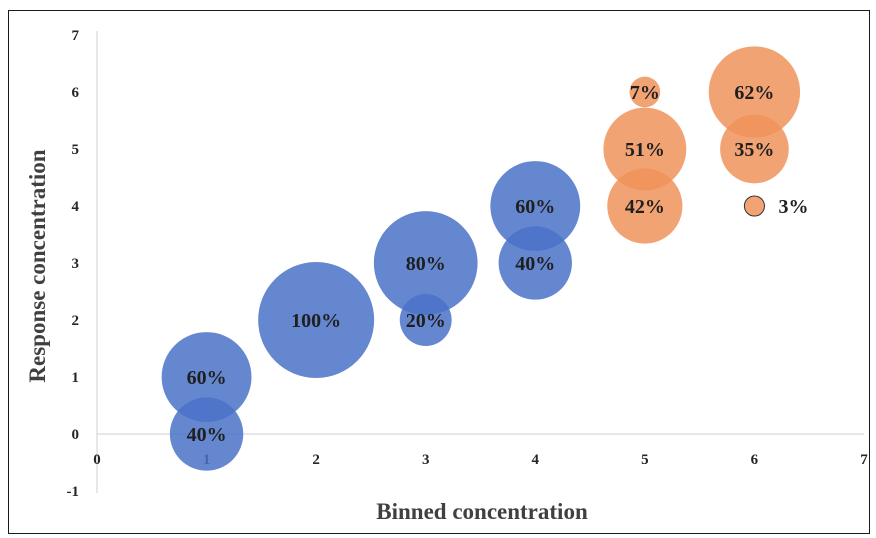 The width and height of the screenshot is (876, 538). What do you see at coordinates (755, 460) in the screenshot?
I see `x-tick-label: 6` at bounding box center [755, 460].